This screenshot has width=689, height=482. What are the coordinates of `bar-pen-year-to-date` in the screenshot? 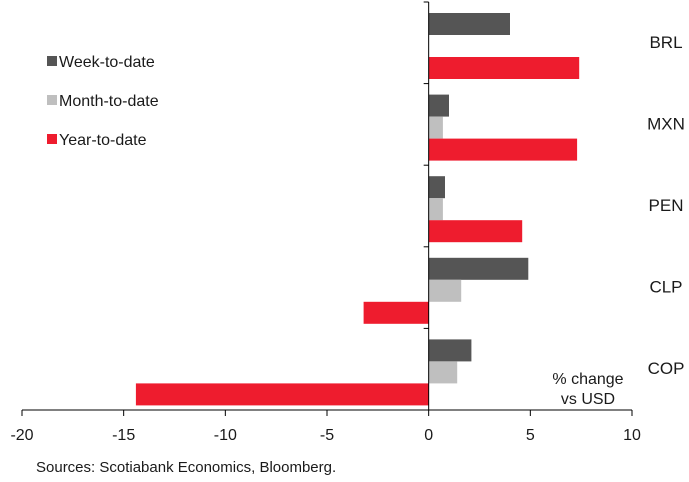 It's located at (475, 231).